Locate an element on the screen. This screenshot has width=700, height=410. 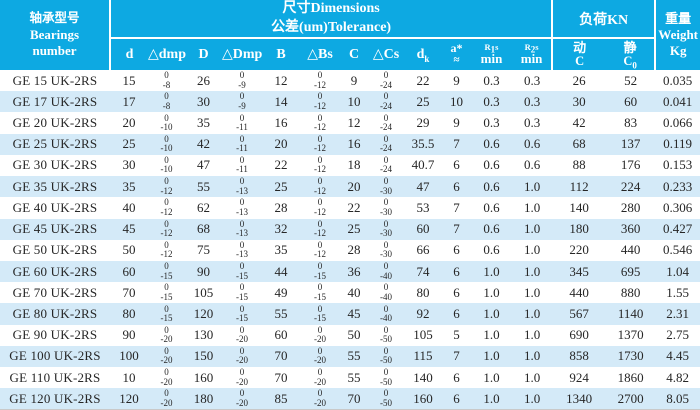
cell-static-c0: 280 is located at coordinates (630, 207).